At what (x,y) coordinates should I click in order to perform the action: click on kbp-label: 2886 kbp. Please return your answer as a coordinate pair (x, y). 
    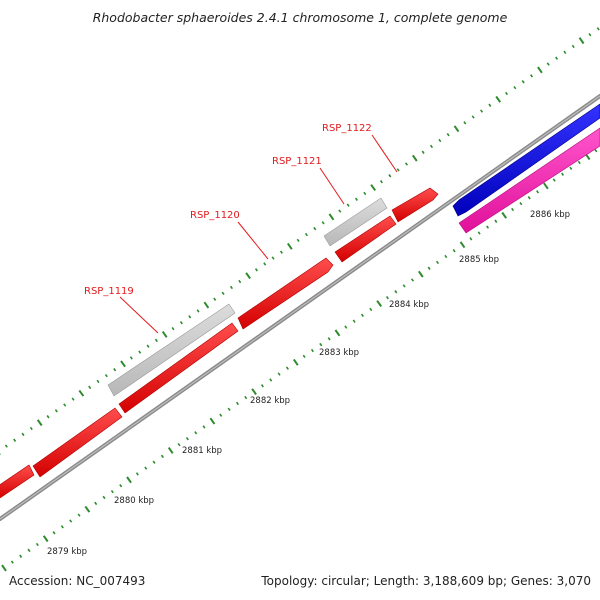
    Looking at the image, I should click on (550, 215).